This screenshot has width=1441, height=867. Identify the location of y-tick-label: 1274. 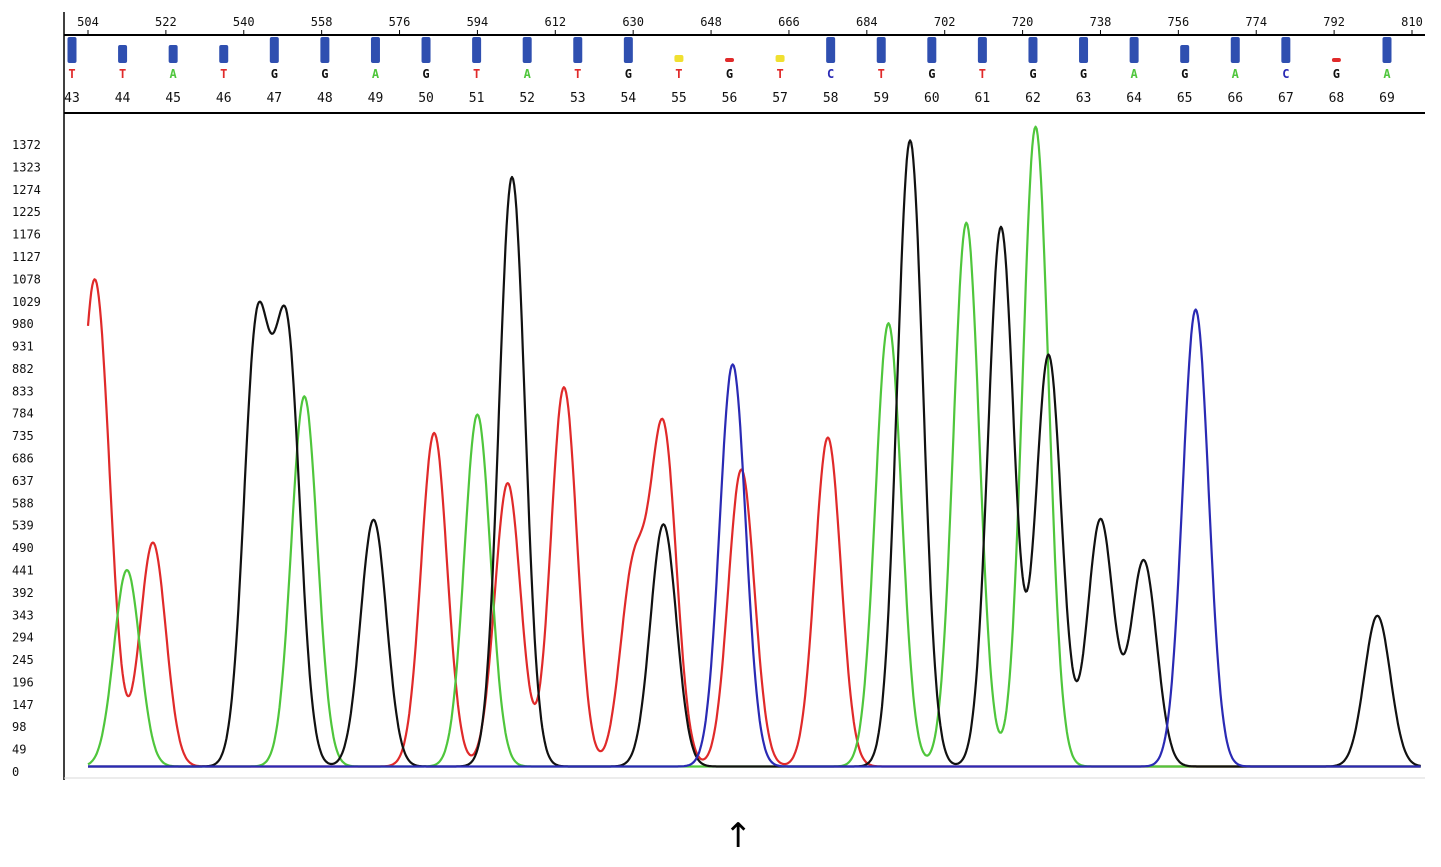
(26, 190).